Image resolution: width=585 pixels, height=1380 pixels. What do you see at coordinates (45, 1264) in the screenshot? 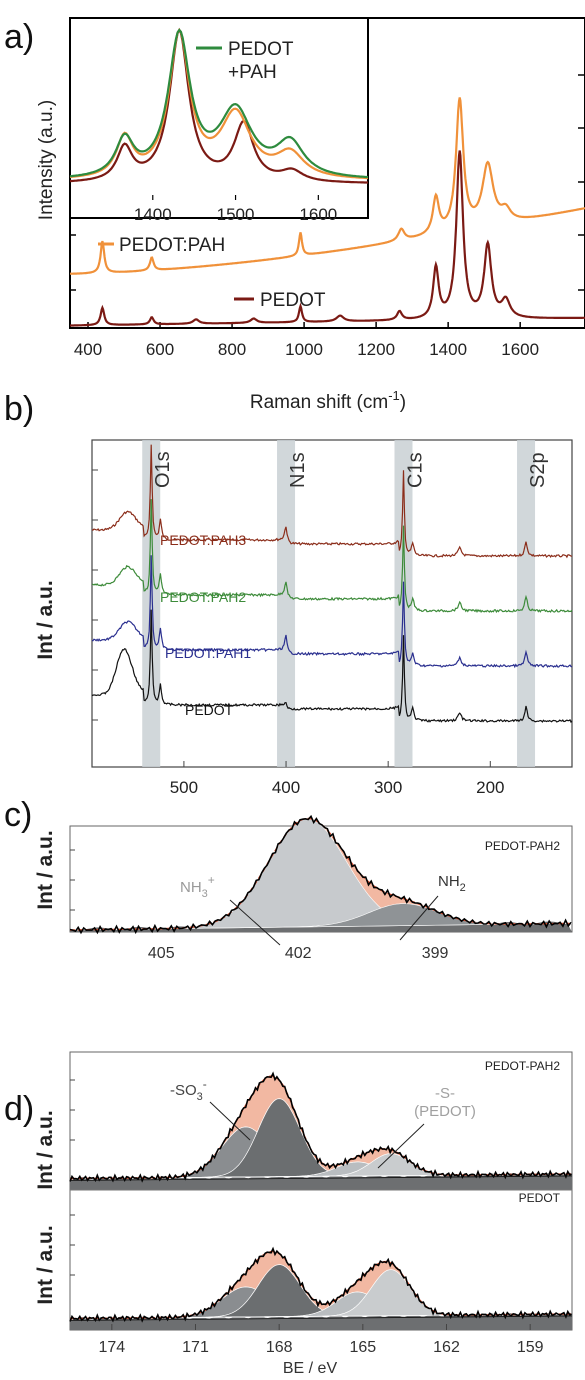
I see `panel-d-bottom-y-axis-label: Int / a.u.` at bounding box center [45, 1264].